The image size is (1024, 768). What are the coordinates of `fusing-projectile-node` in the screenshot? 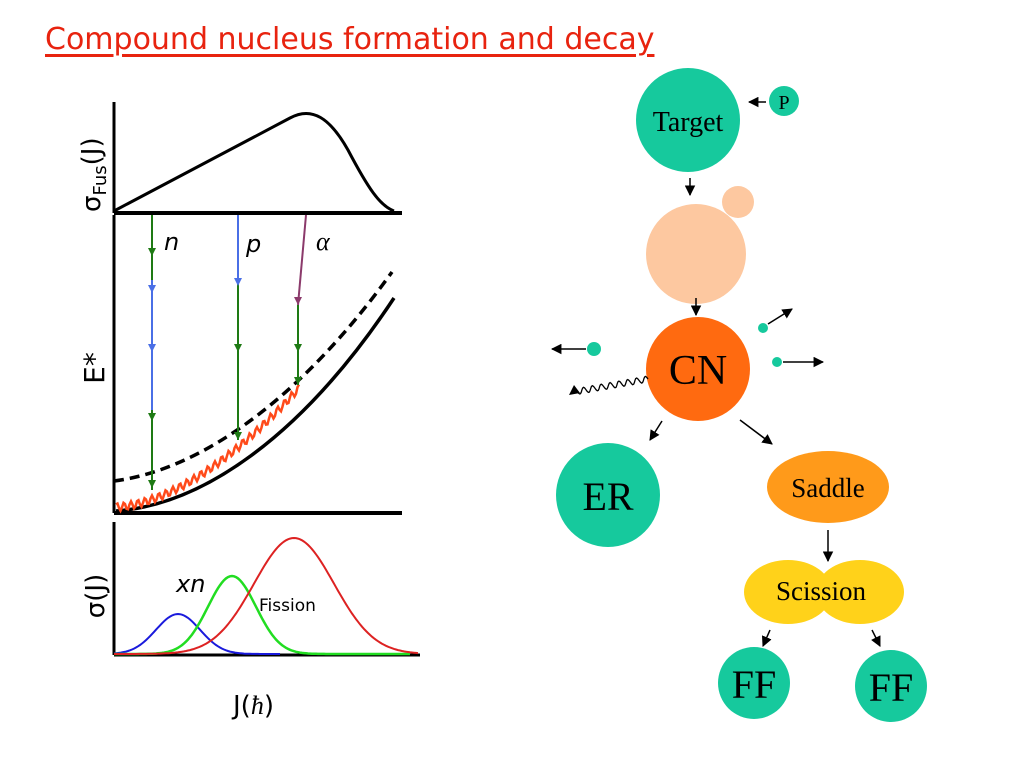 It's located at (738, 202).